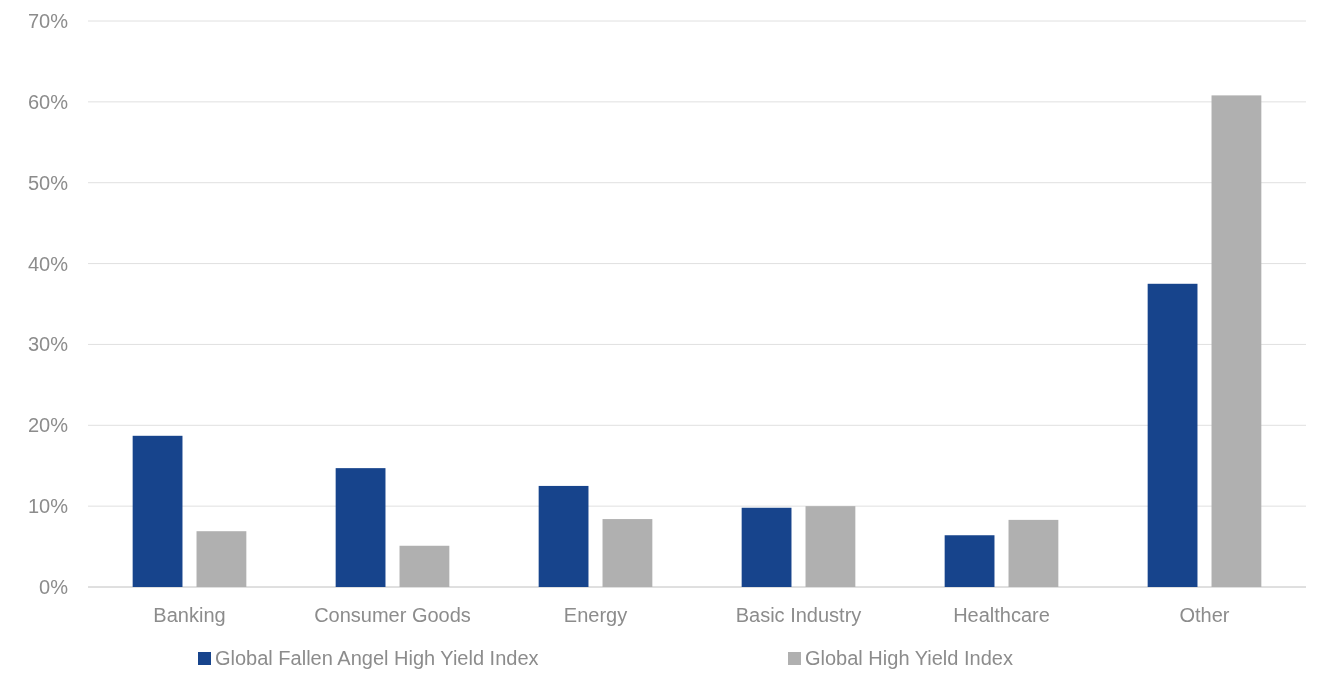 The image size is (1318, 677). Describe the element at coordinates (48, 425) in the screenshot. I see `y-tick-label: 20%` at that location.